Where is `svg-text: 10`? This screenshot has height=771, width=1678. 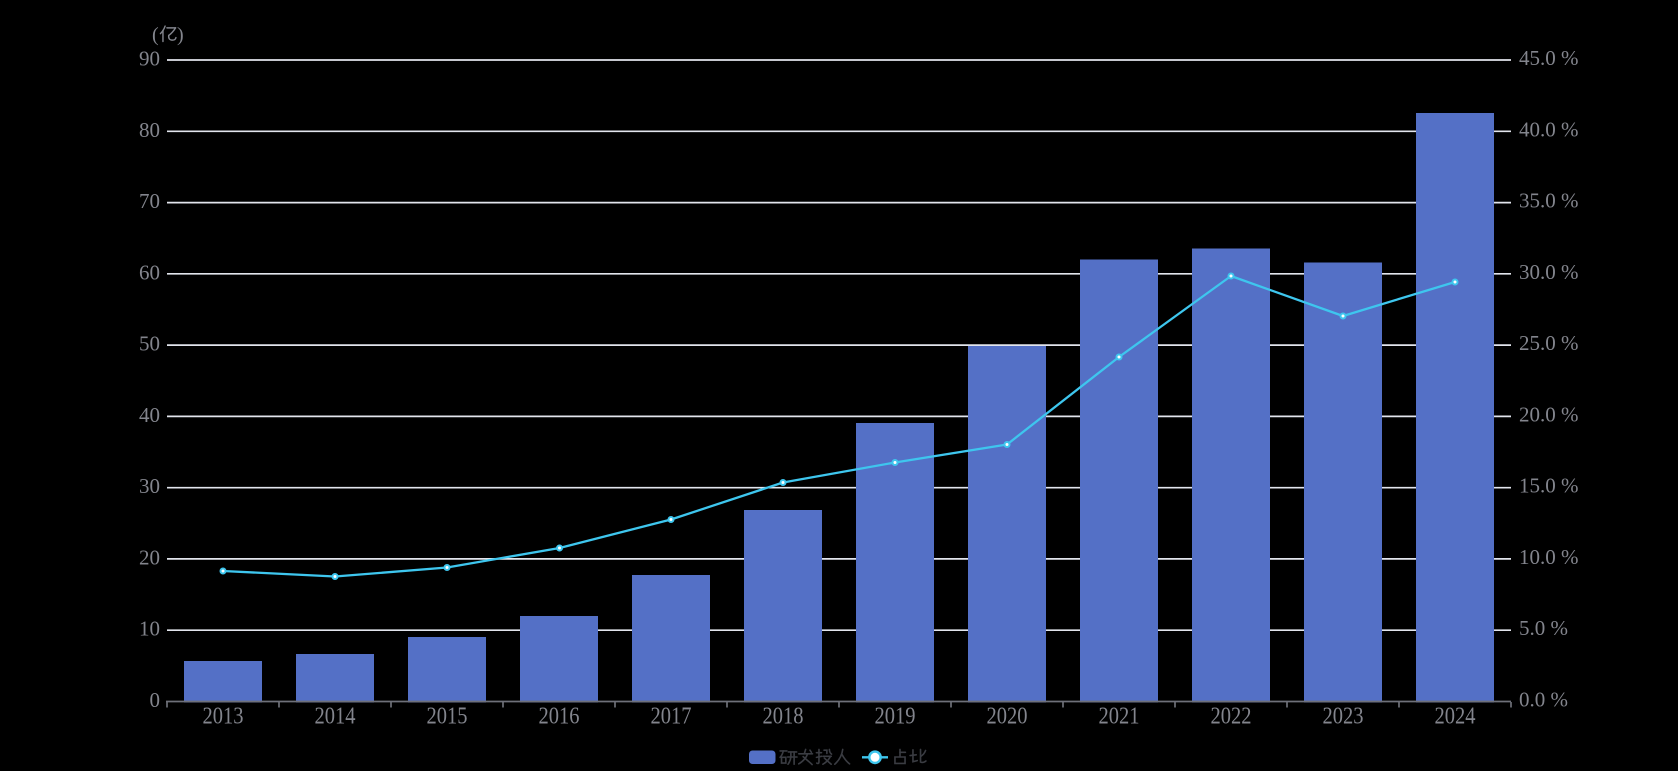 svg-text: 10 is located at coordinates (149, 629).